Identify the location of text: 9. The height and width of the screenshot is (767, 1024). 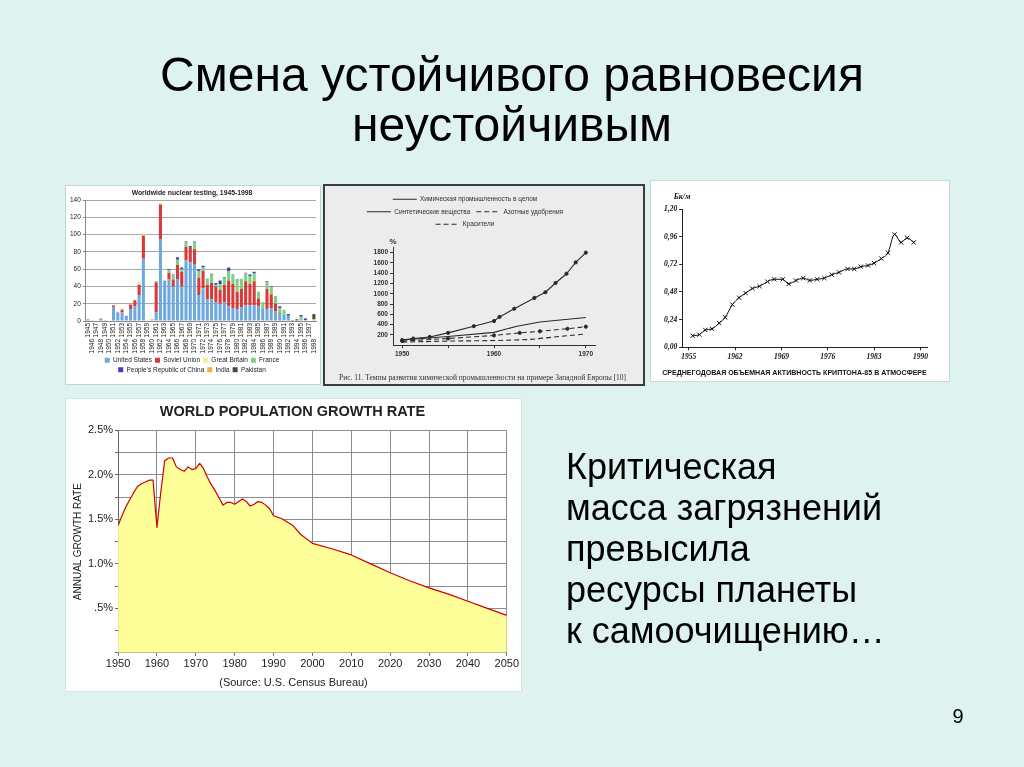
(958, 716).